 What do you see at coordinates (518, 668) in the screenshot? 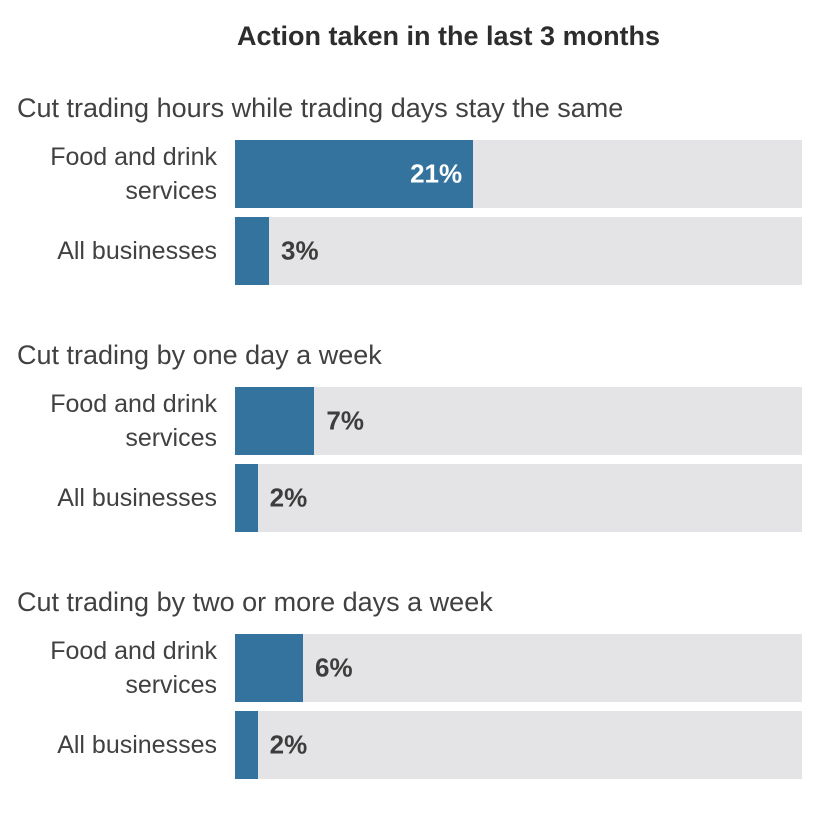
I see `bar-track: 6%` at bounding box center [518, 668].